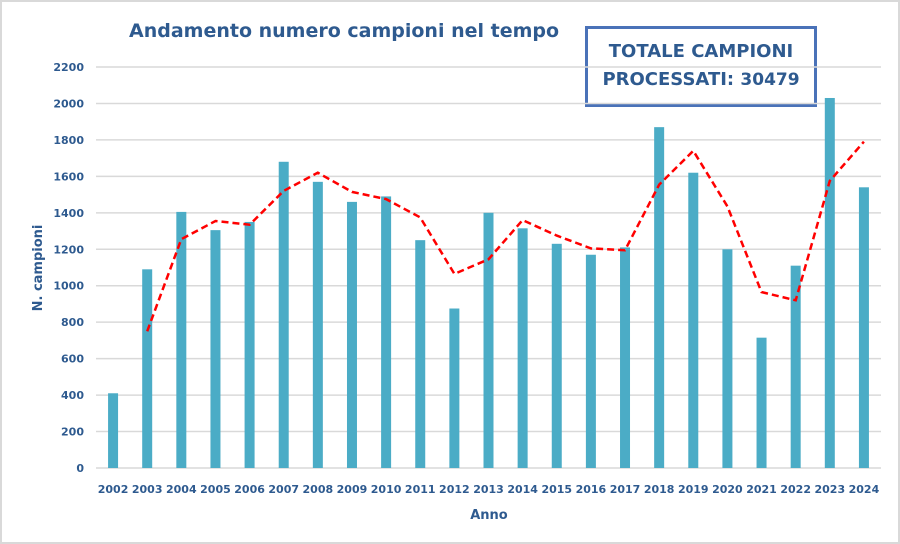 This screenshot has width=900, height=544. I want to click on x-tick-label: 2019, so click(693, 489).